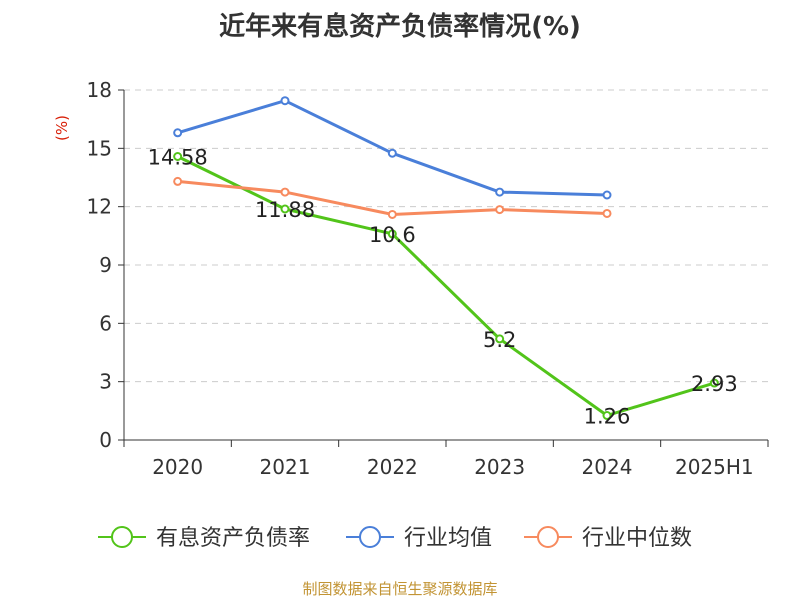 The height and width of the screenshot is (600, 800). I want to click on data-label: 14.58, so click(178, 158).